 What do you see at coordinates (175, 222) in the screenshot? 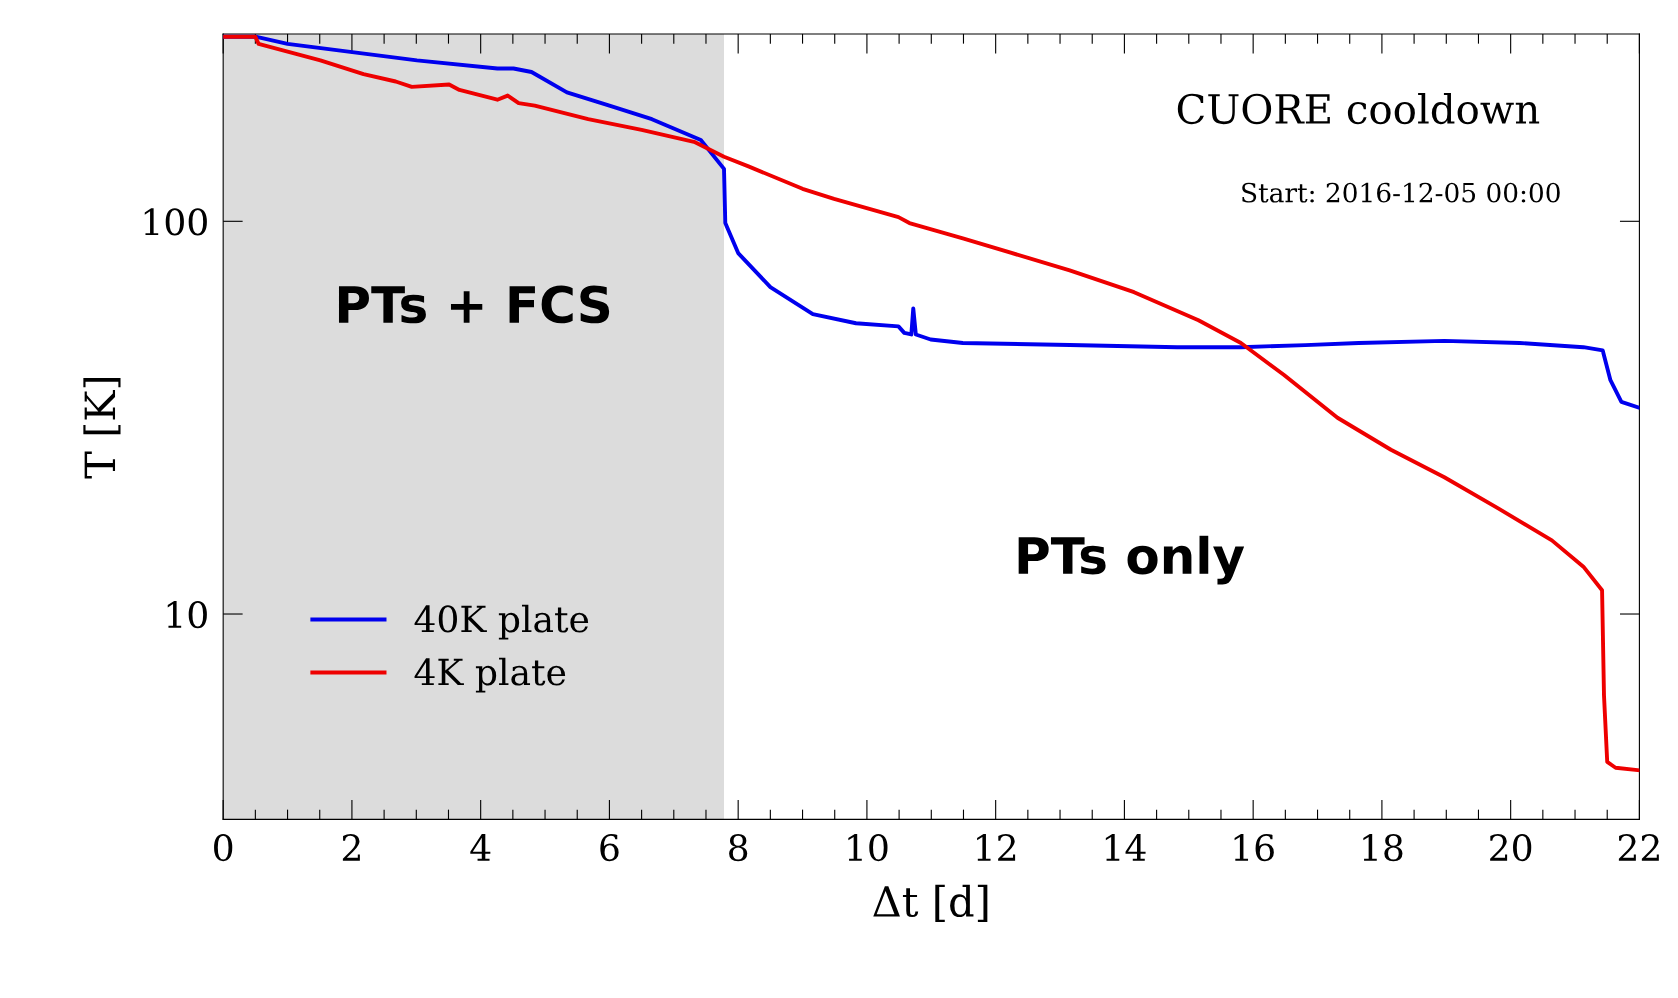
I see `y-tick-label: 100` at bounding box center [175, 222].